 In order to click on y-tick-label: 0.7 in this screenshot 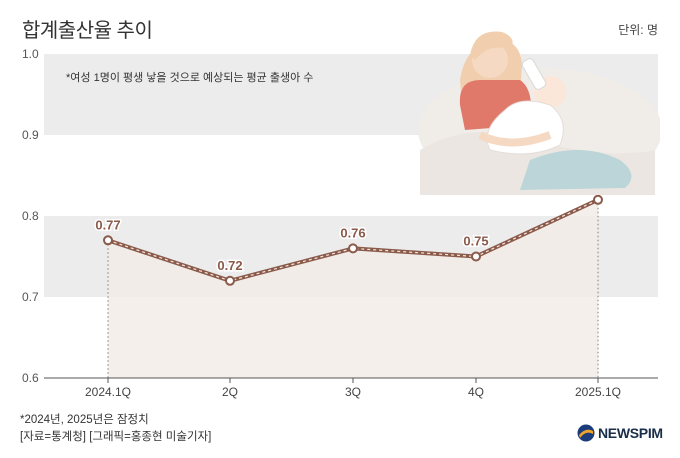, I will do `click(30, 297)`.